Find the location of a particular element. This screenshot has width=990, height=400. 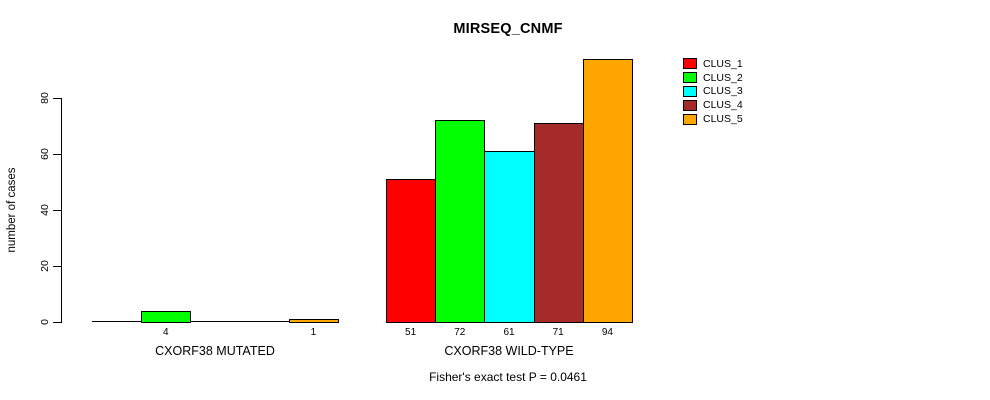

bar-value-label: 51 is located at coordinates (411, 332).